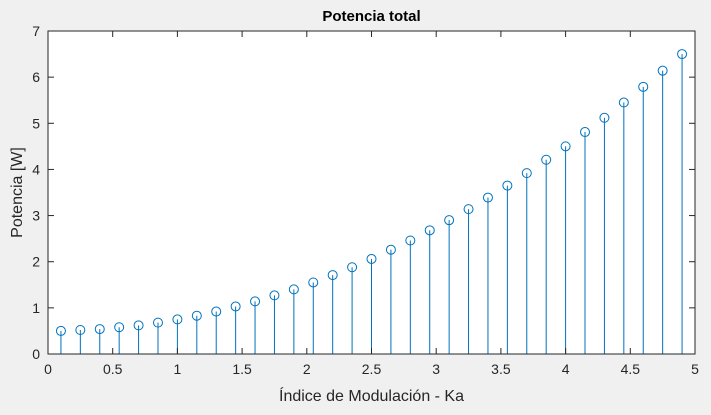 The height and width of the screenshot is (415, 711). What do you see at coordinates (307, 369) in the screenshot?
I see `x-tick-label: 2` at bounding box center [307, 369].